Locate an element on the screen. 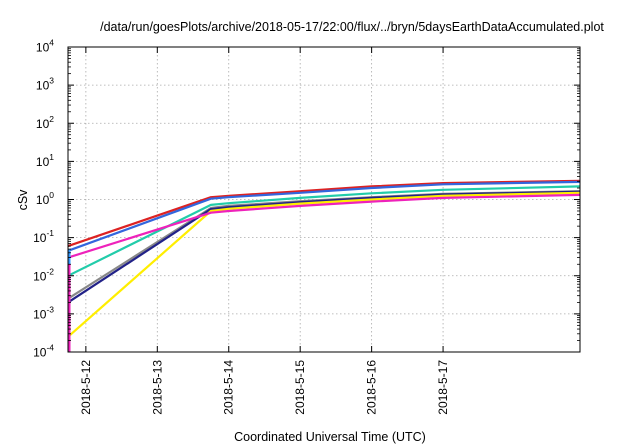 Image resolution: width=640 pixels, height=448 pixels. x-tick-label: 2018-5-16 is located at coordinates (372, 387).